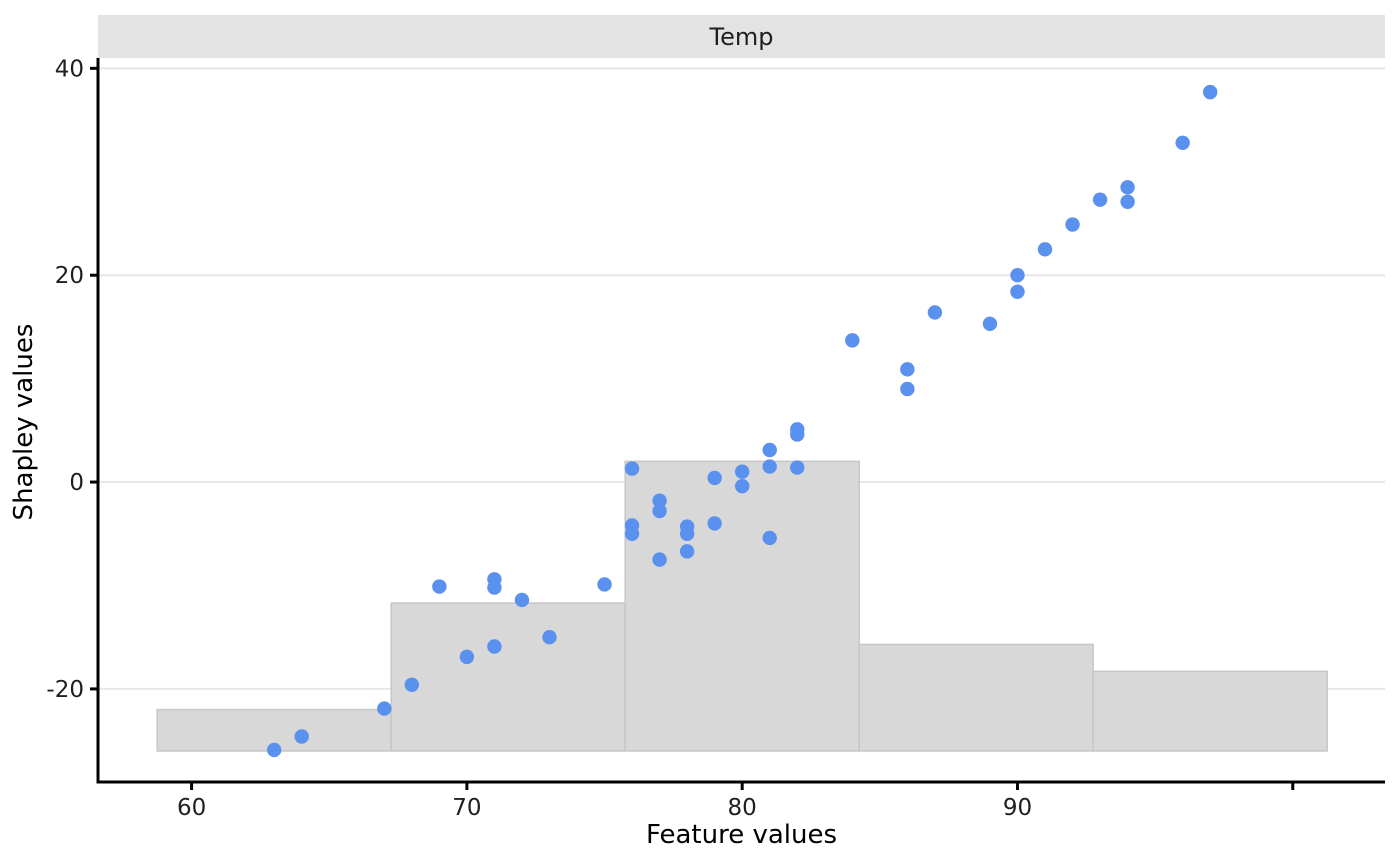 This screenshot has height=866, width=1400. Describe the element at coordinates (741, 835) in the screenshot. I see `x-axis-title: Feature values` at that location.